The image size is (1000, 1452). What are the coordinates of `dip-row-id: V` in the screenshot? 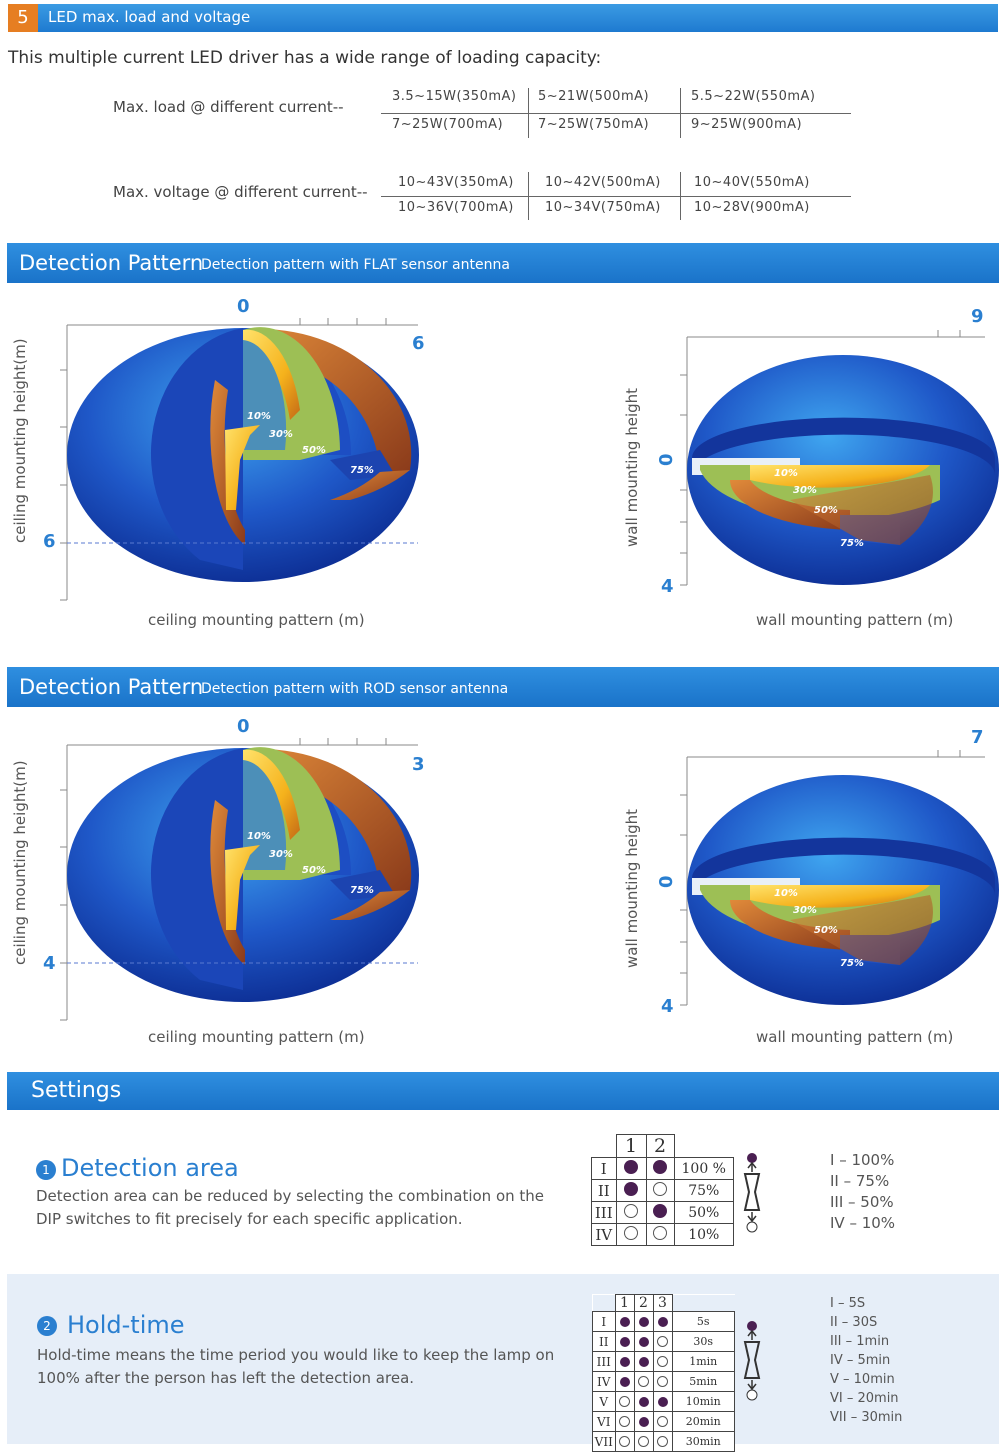 It's located at (604, 1401).